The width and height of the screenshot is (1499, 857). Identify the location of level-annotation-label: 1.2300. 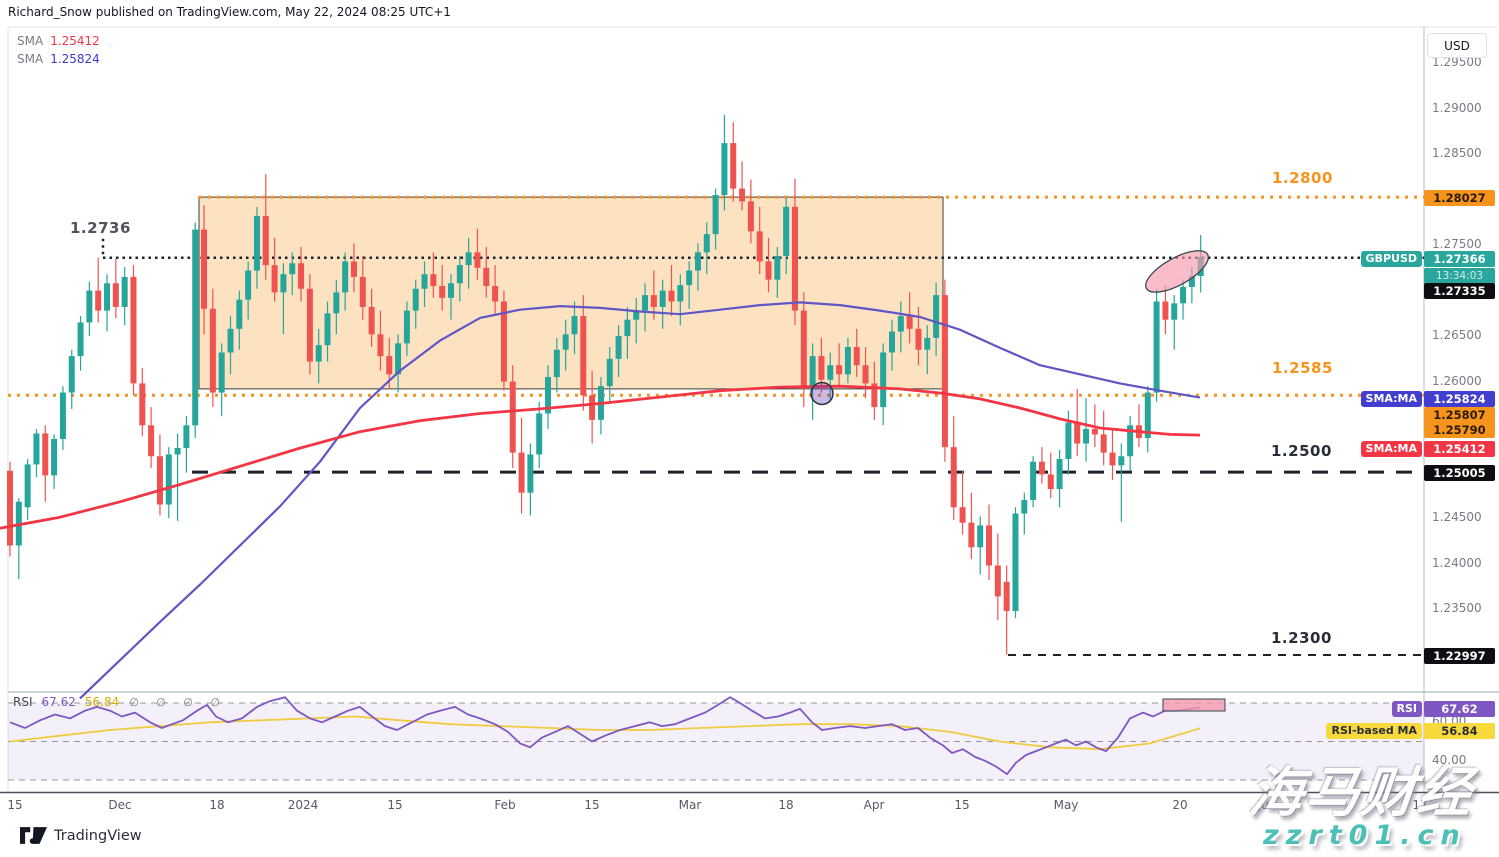
(1301, 638).